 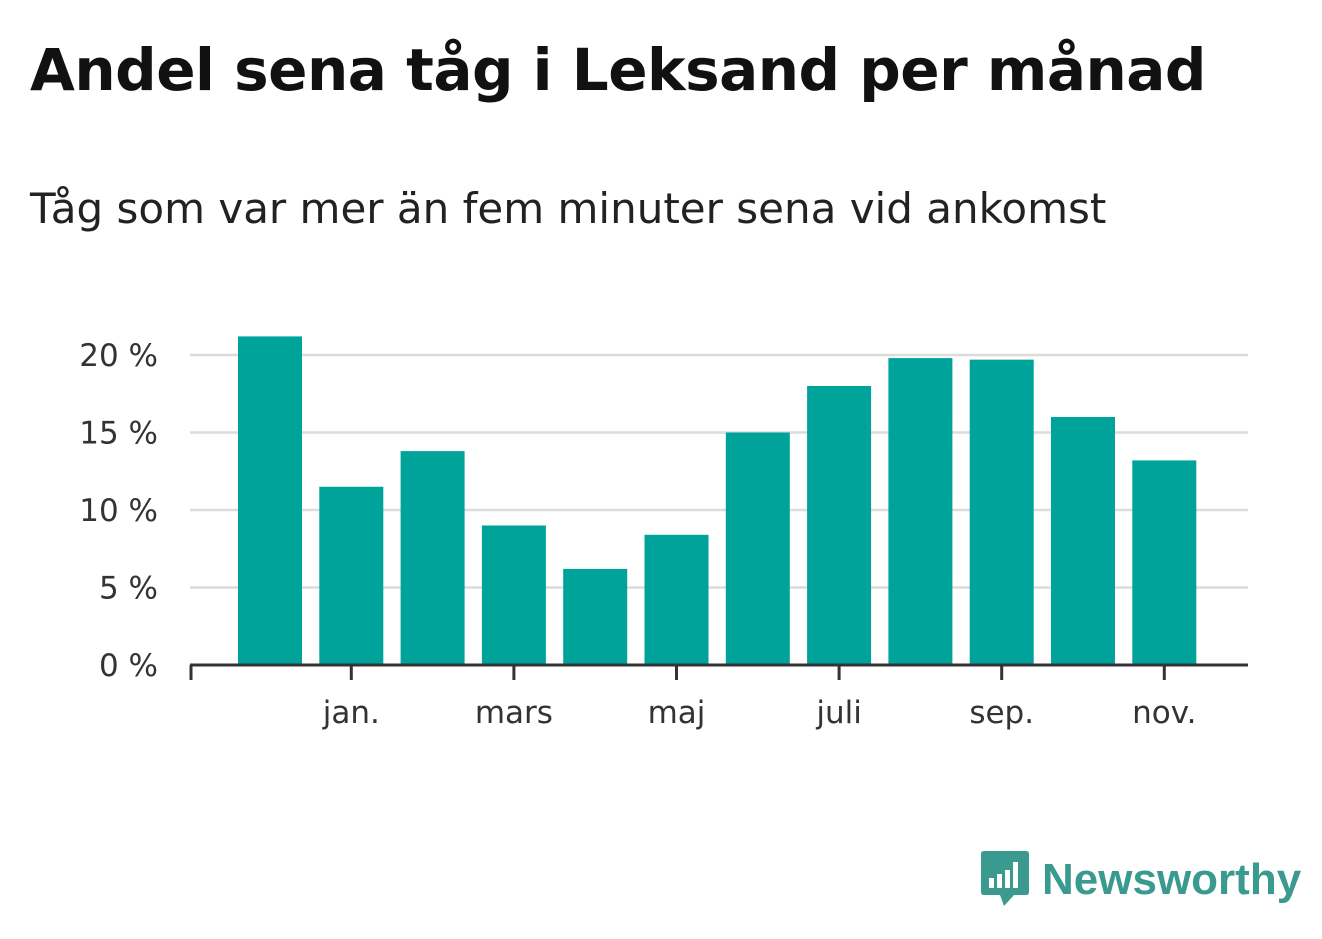 I want to click on x-tick-label: nov., so click(x=1164, y=713).